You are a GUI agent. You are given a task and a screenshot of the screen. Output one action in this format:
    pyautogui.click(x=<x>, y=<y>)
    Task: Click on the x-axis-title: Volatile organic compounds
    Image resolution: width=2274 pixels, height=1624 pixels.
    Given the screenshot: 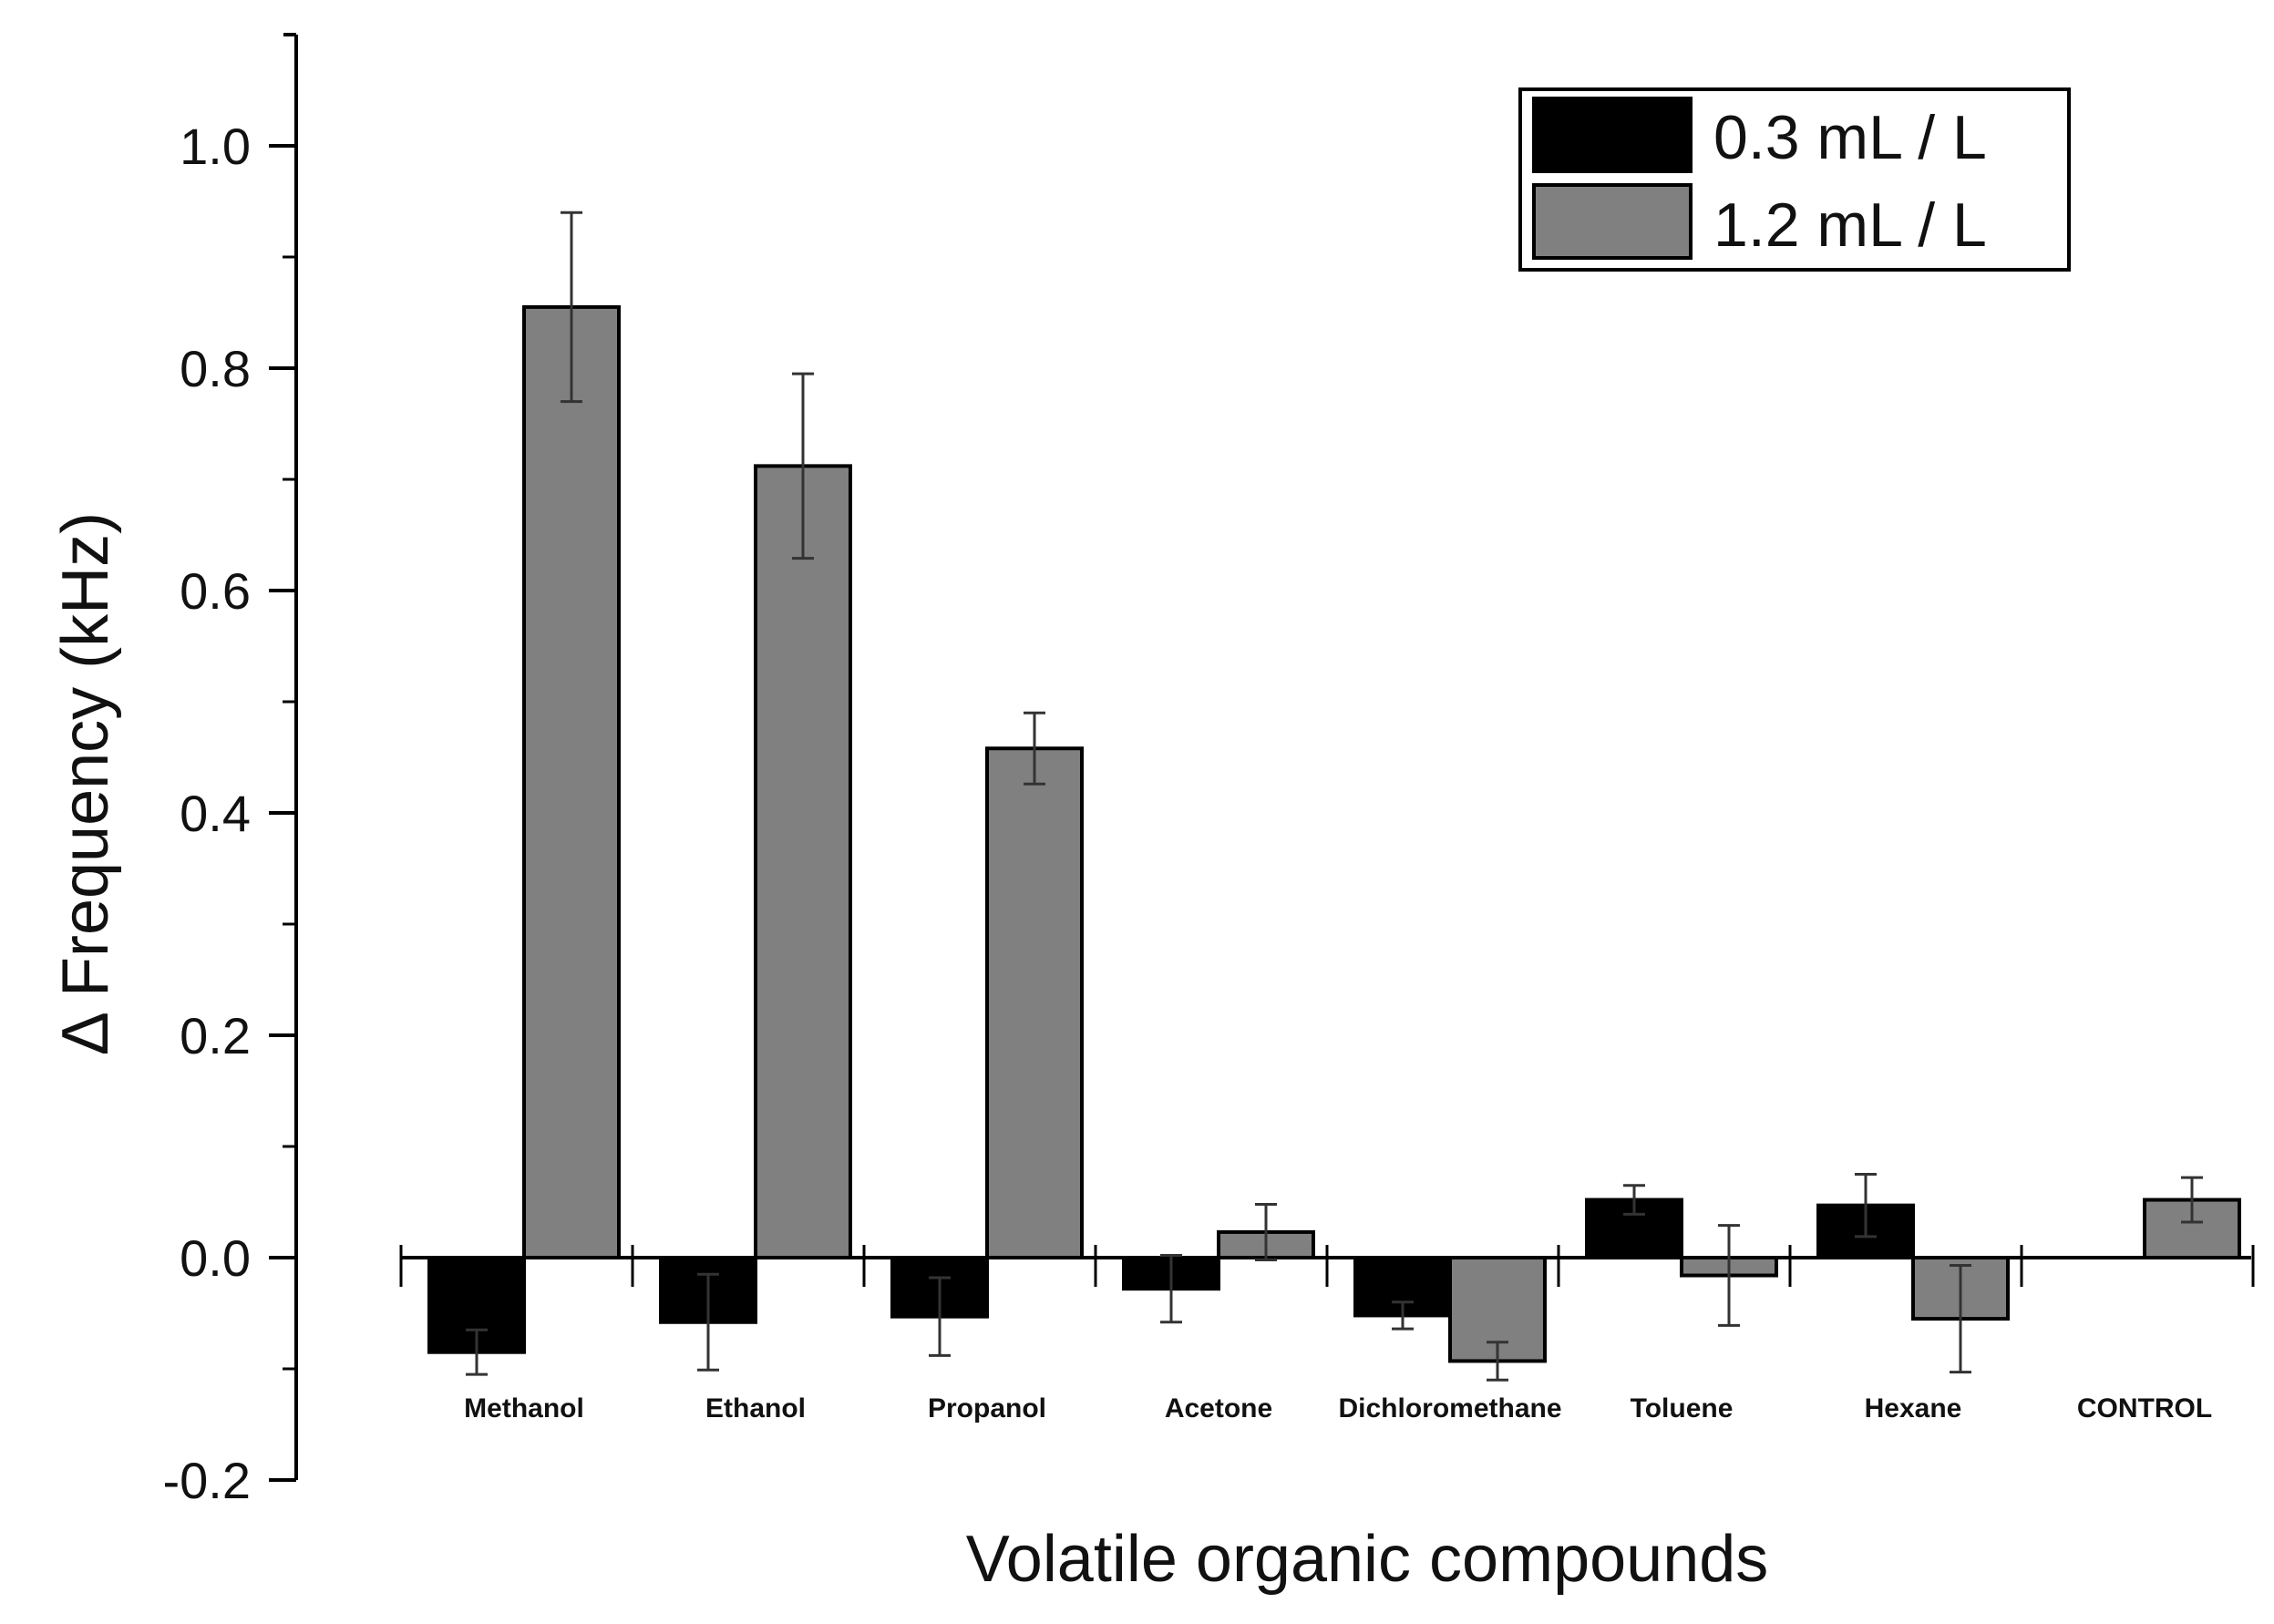 What is the action you would take?
    pyautogui.click(x=1367, y=1559)
    